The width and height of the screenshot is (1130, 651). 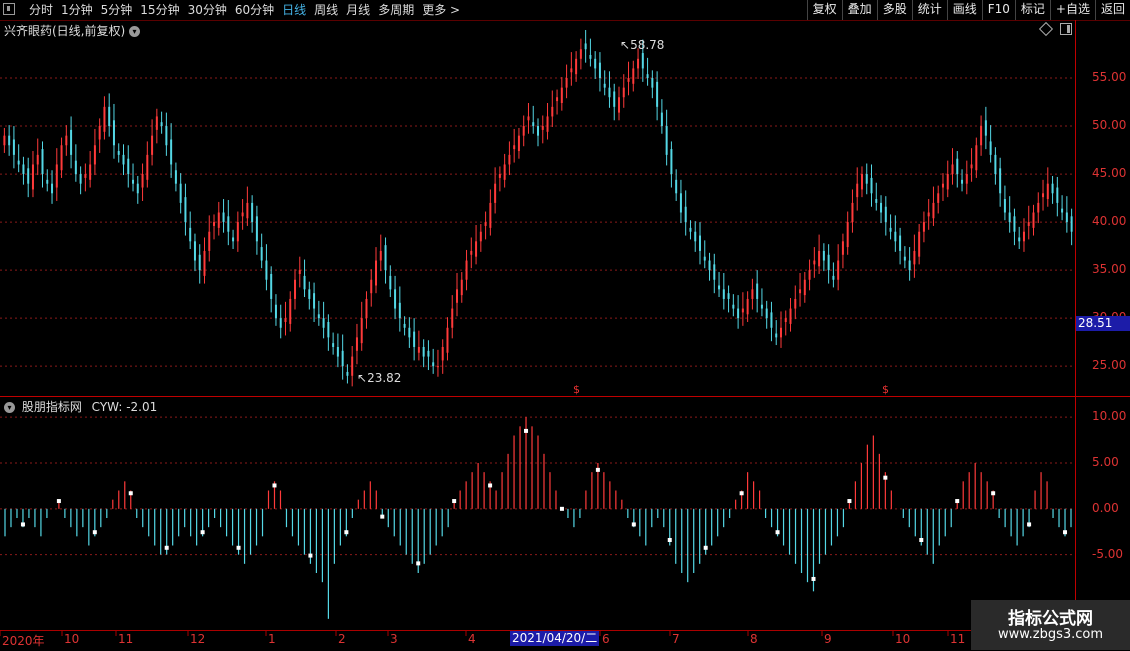 What do you see at coordinates (903, 639) in the screenshot?
I see `date-label: 10` at bounding box center [903, 639].